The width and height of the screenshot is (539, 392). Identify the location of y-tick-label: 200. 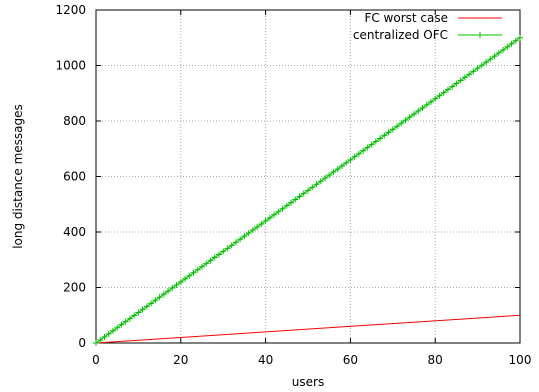
(74, 288).